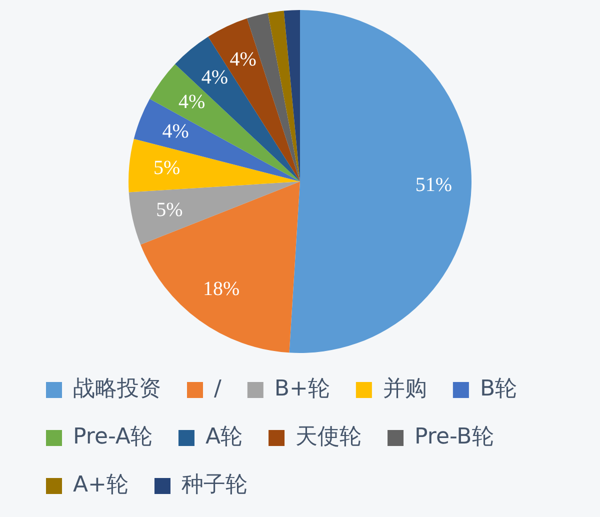  What do you see at coordinates (218, 389) in the screenshot?
I see `legend-label: /` at bounding box center [218, 389].